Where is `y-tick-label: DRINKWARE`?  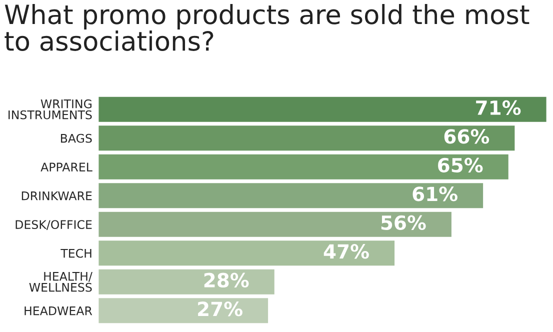 y-tick-label: DRINKWARE is located at coordinates (57, 196).